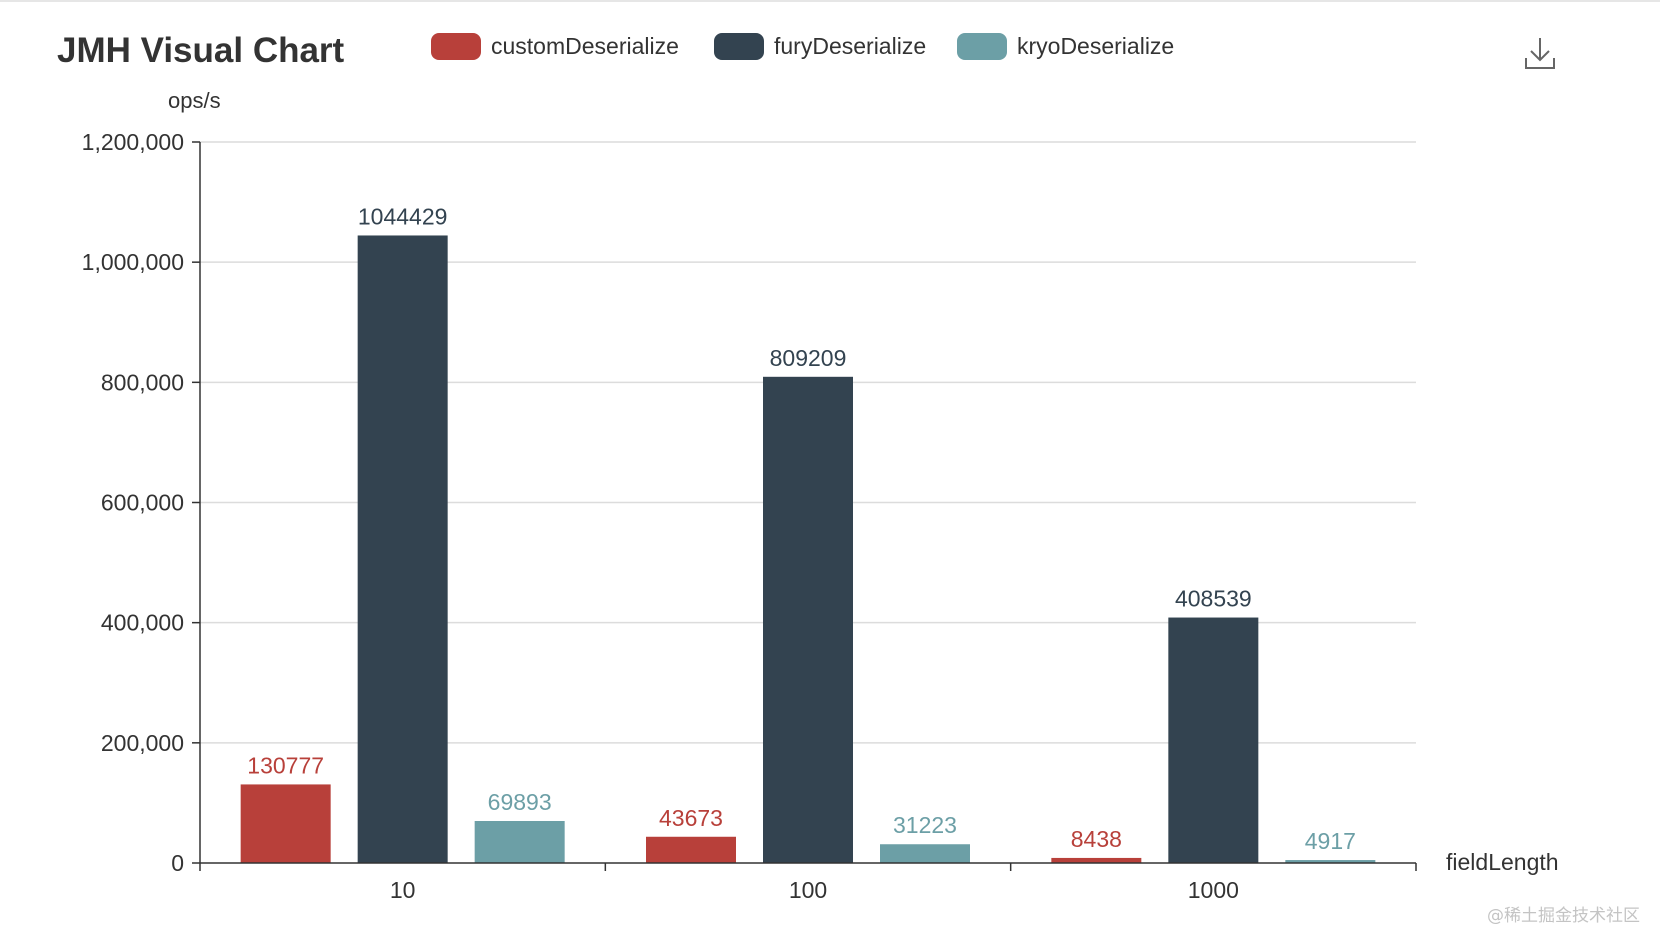  Describe the element at coordinates (142, 623) in the screenshot. I see `y-tick-label: 400,000` at that location.